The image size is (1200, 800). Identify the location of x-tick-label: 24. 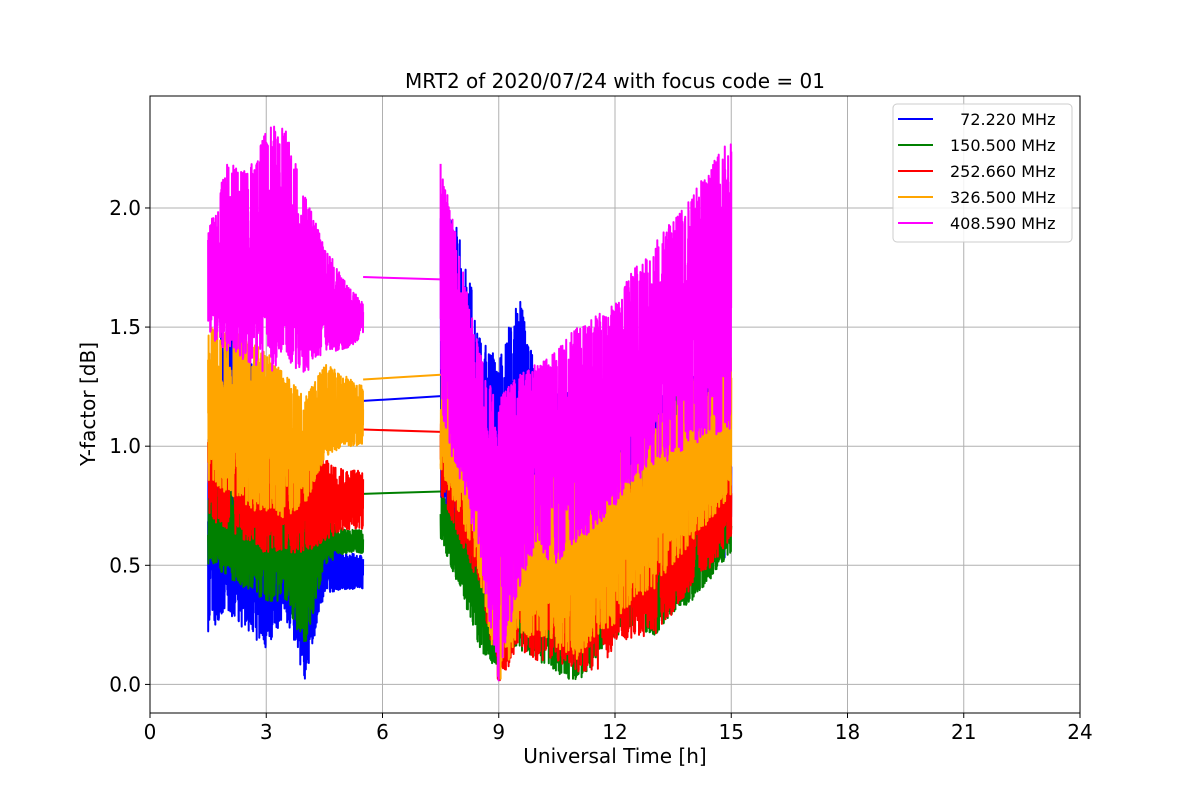
(1079, 732).